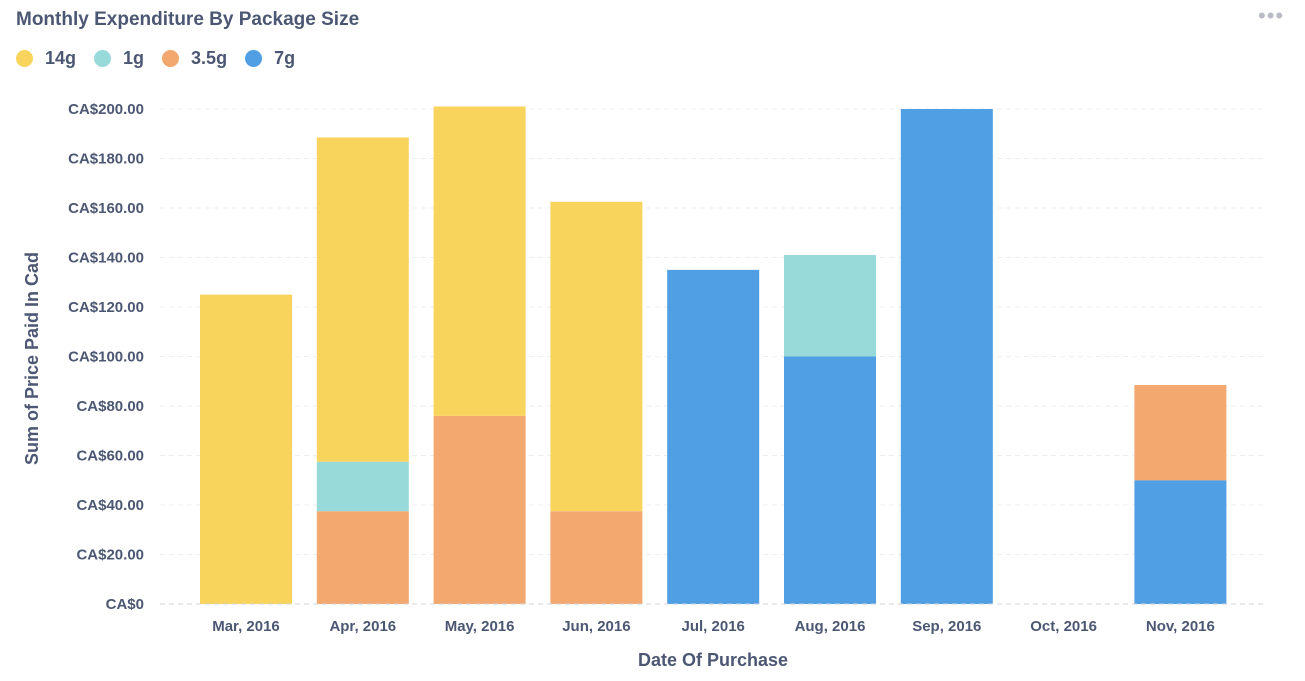 The width and height of the screenshot is (1305, 681). I want to click on y-tick-label: CA$140.00, so click(106, 258).